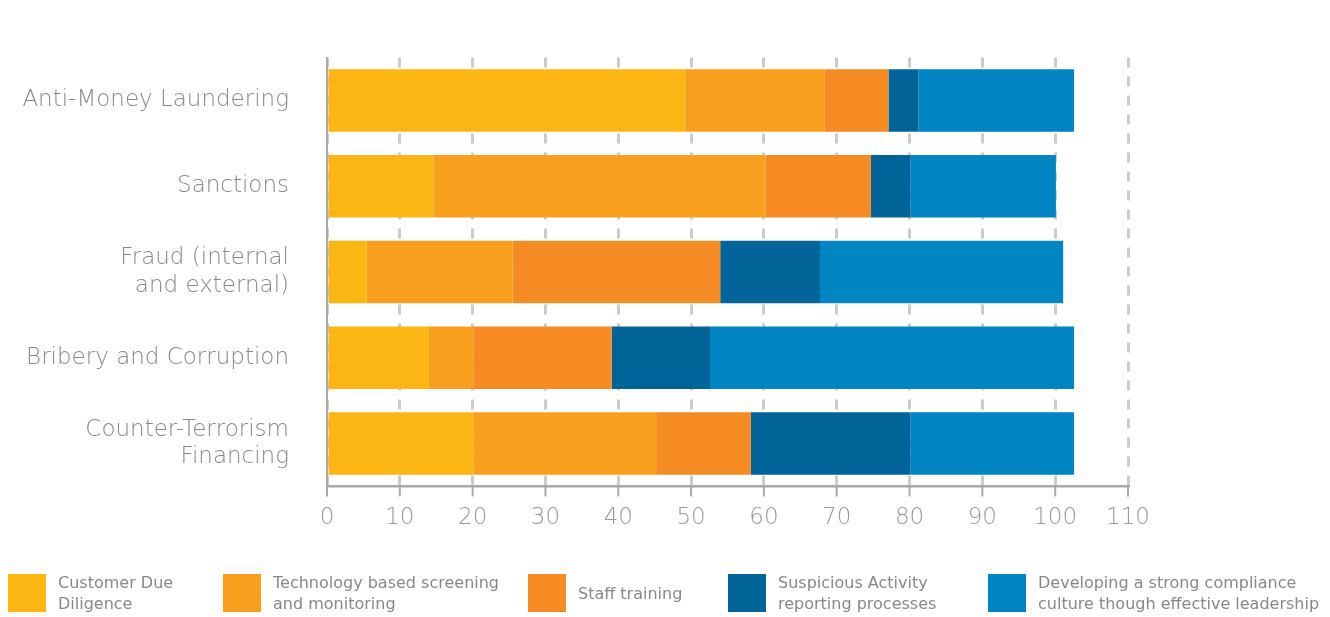 This screenshot has width=1330, height=617. What do you see at coordinates (1128, 516) in the screenshot?
I see `x-tick-label: 110` at bounding box center [1128, 516].